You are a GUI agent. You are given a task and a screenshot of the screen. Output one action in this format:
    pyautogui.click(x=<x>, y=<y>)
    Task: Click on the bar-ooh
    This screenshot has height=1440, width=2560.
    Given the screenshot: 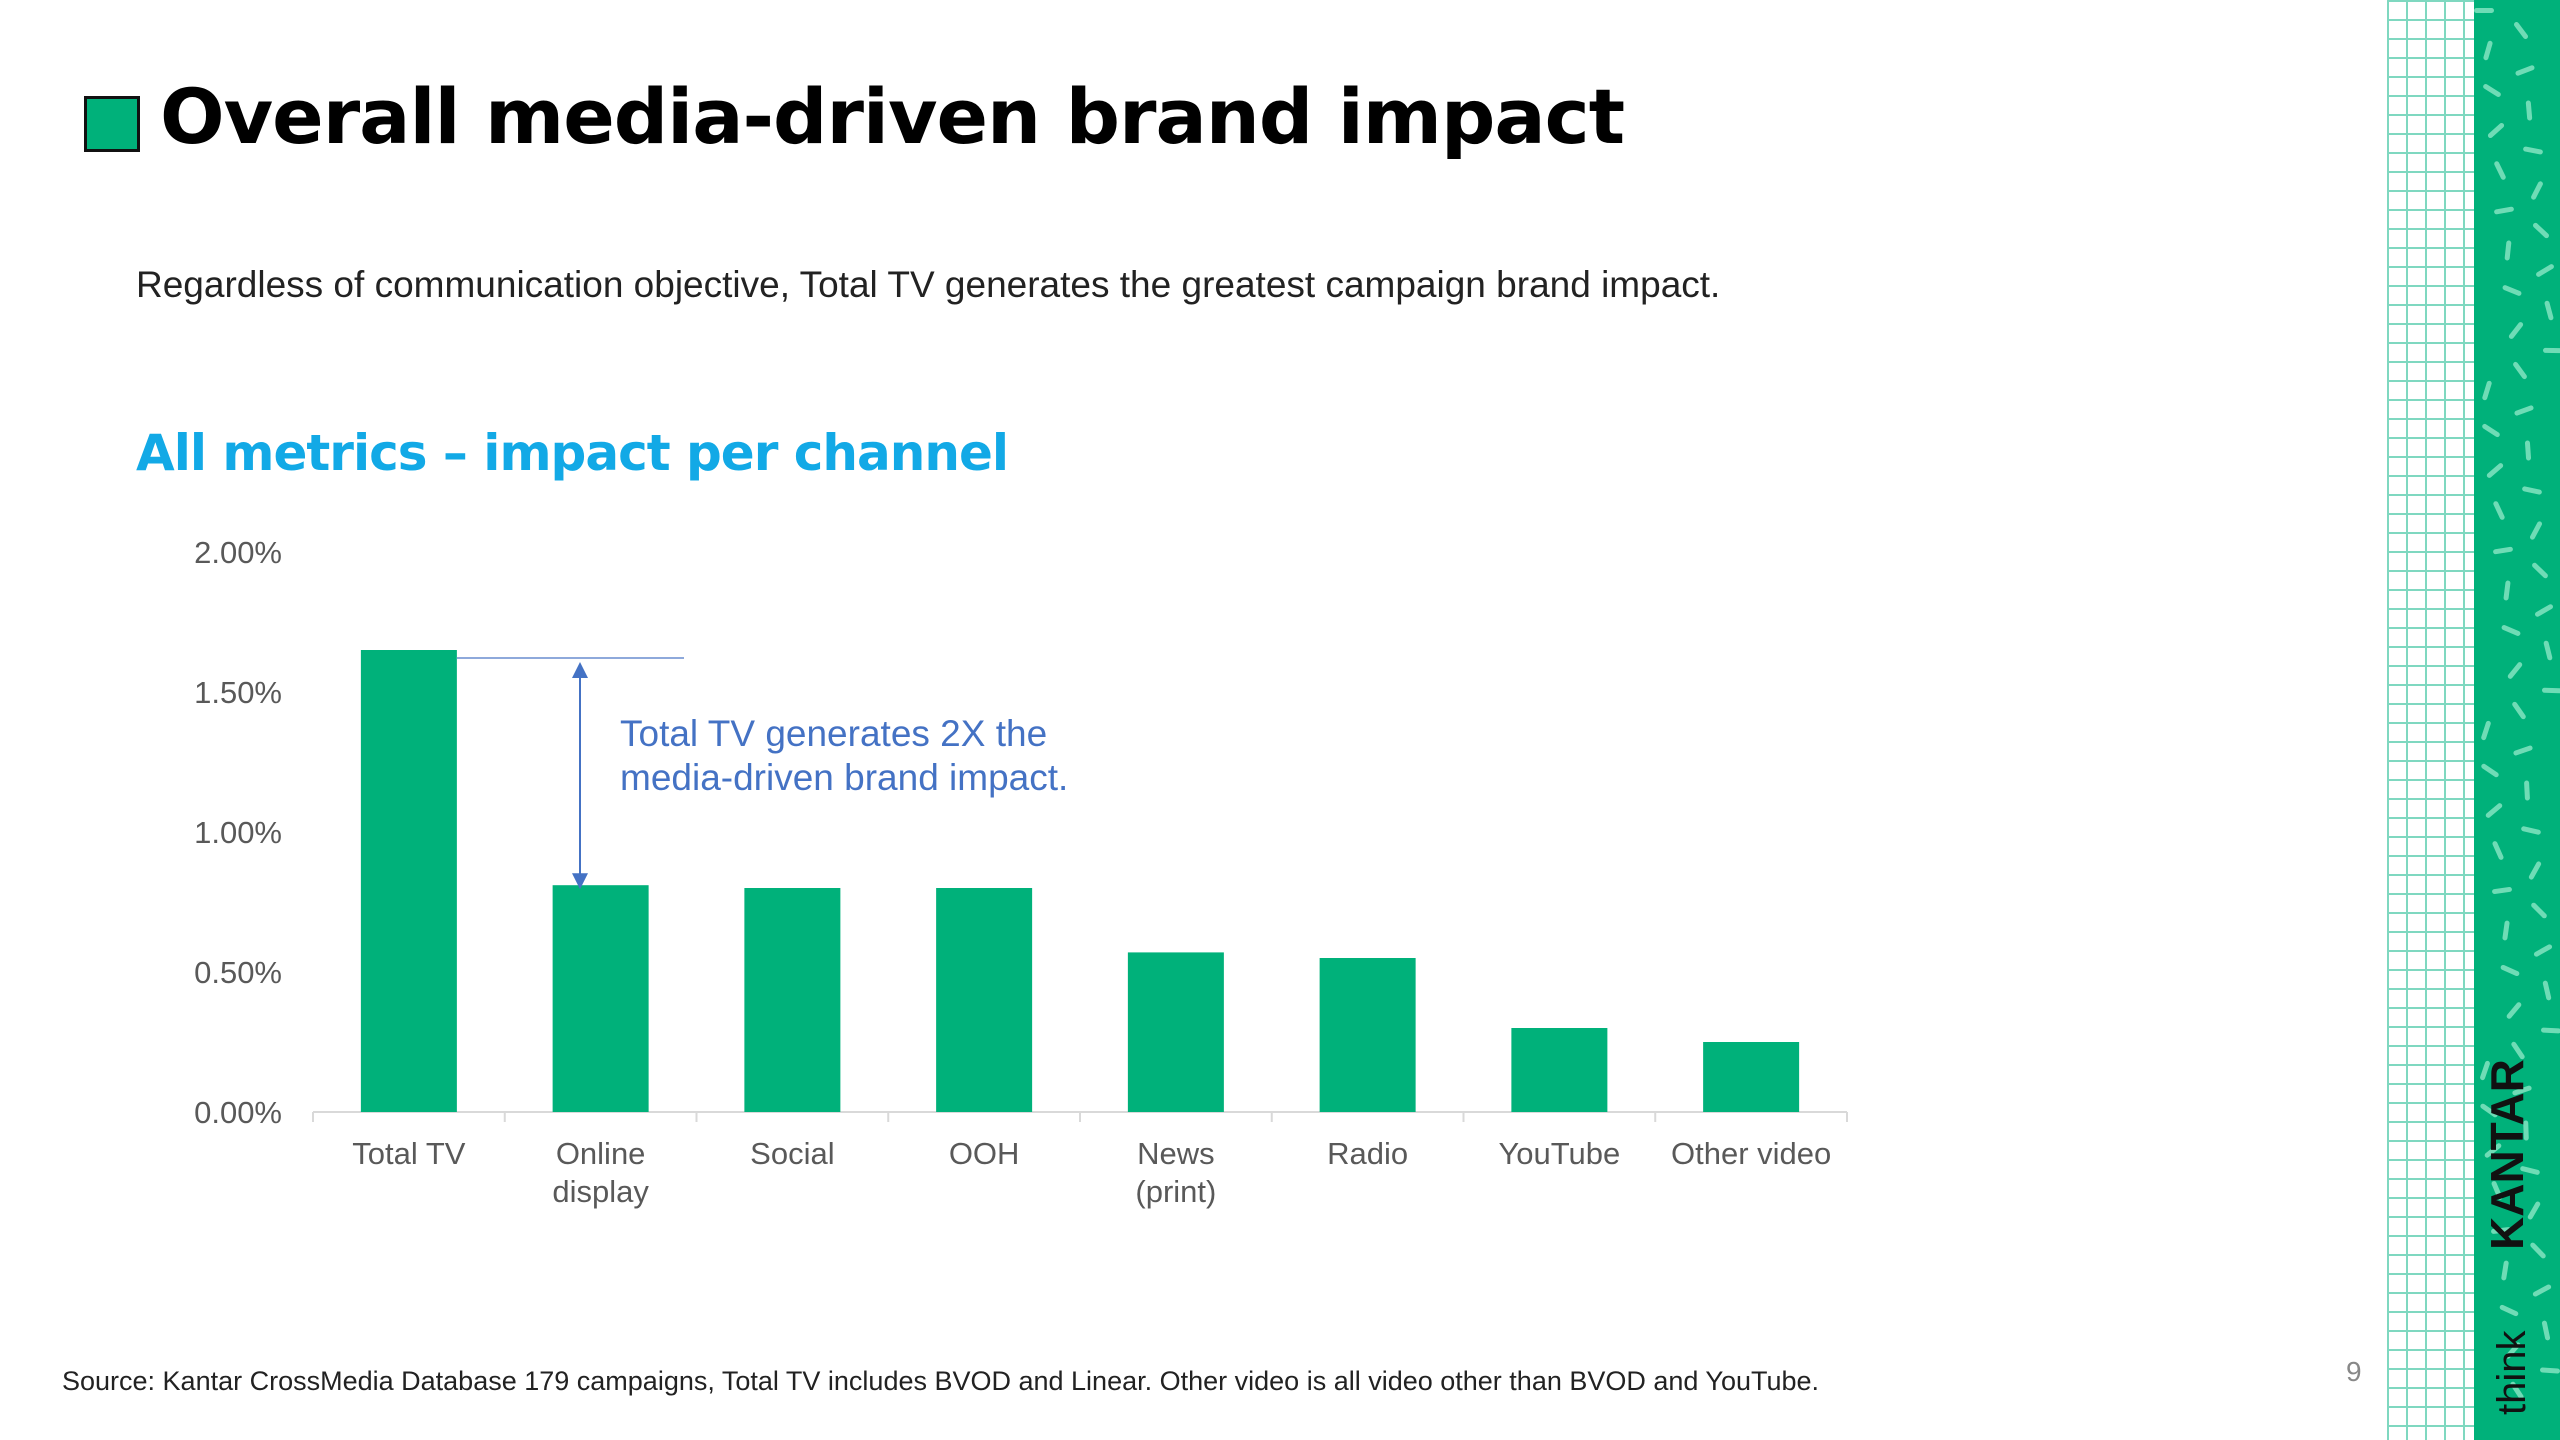 What is the action you would take?
    pyautogui.click(x=984, y=1000)
    